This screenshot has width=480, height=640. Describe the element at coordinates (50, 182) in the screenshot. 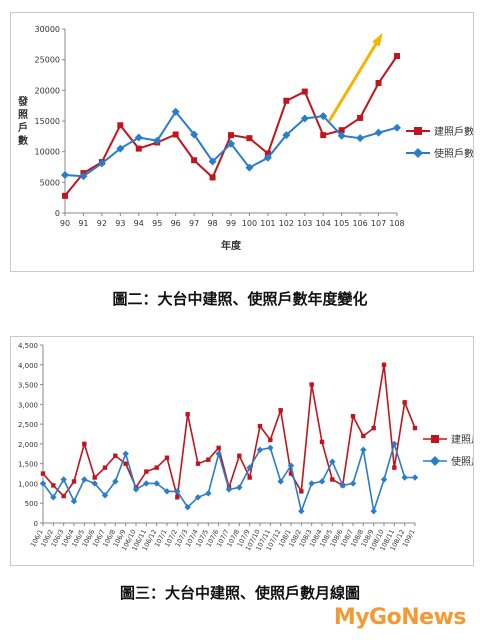

I see `y-tick-label: 5000` at that location.